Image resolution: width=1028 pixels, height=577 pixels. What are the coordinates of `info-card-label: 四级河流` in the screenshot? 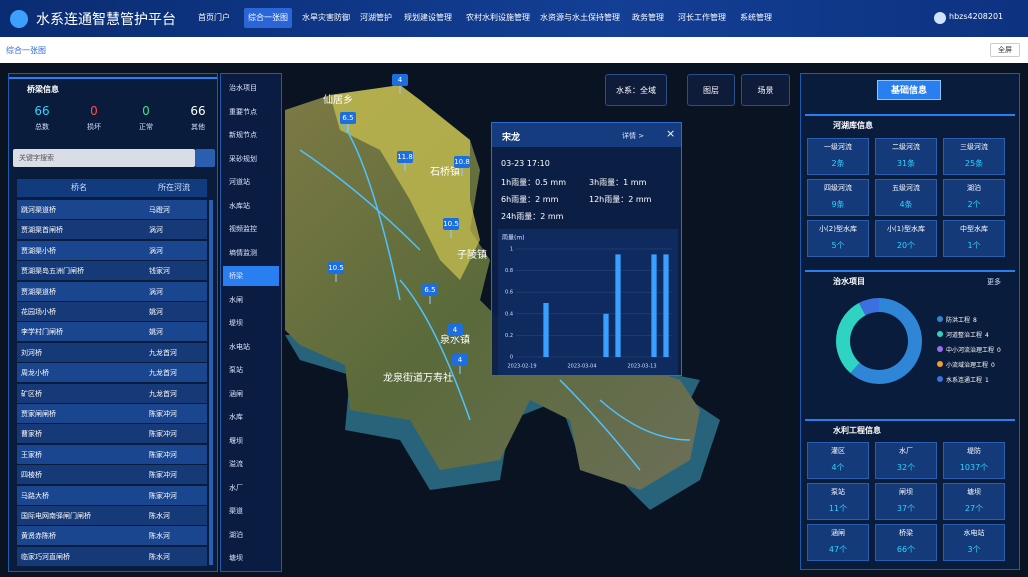 It's located at (838, 188).